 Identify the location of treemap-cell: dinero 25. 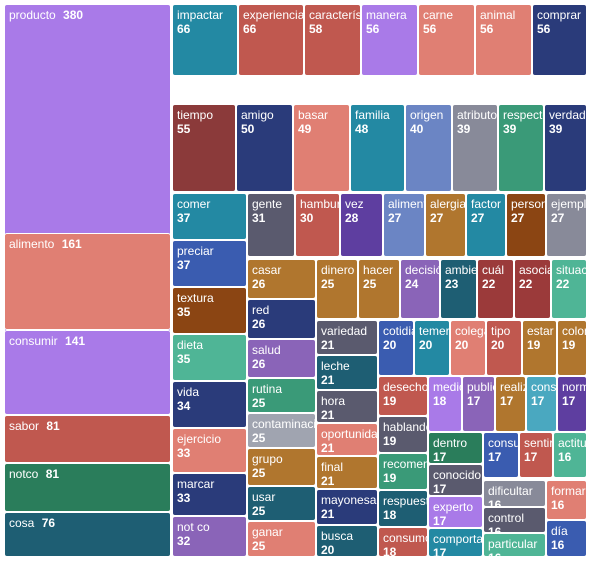
(337, 289).